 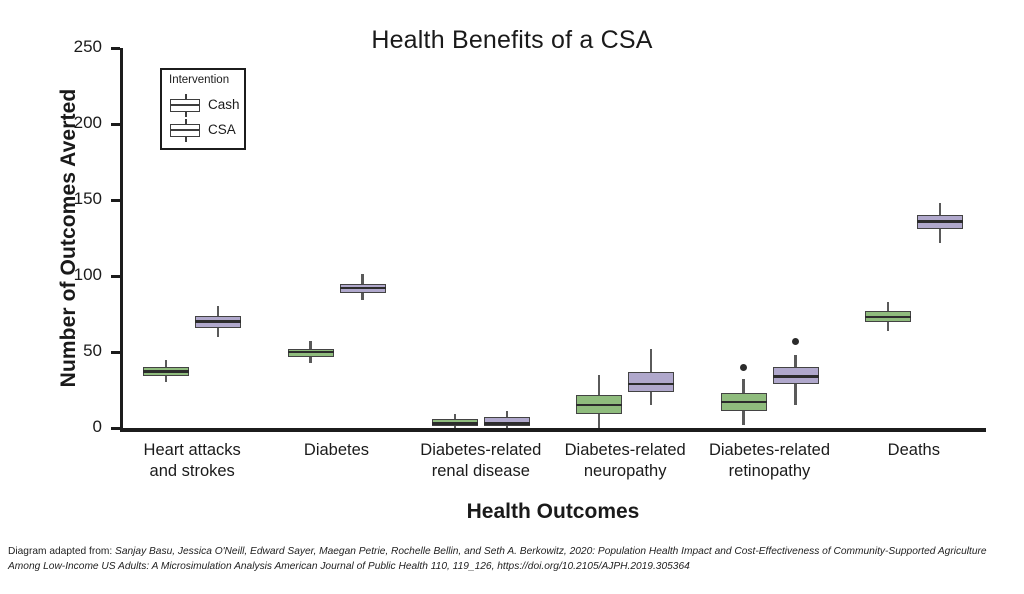 What do you see at coordinates (553, 511) in the screenshot?
I see `x-axis-title: Health Outcomes` at bounding box center [553, 511].